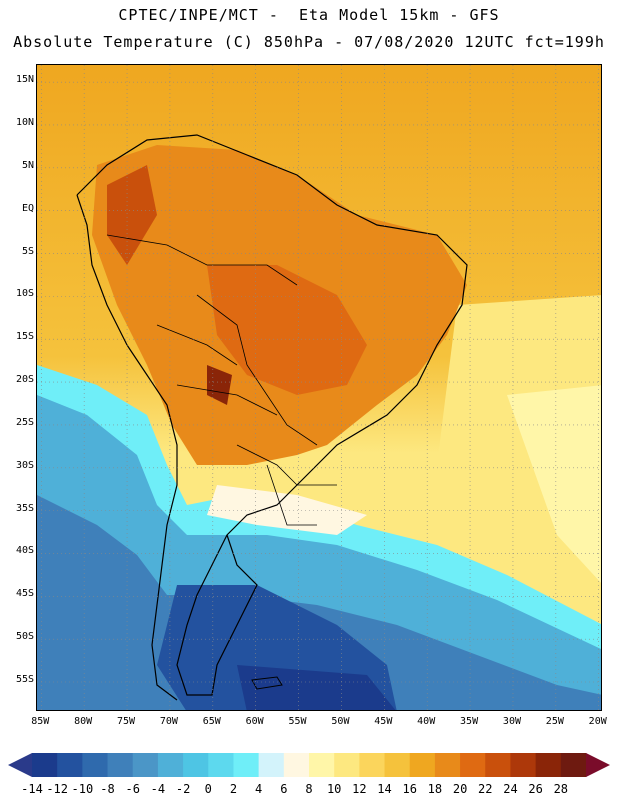  I want to click on falklands-outline, so click(267, 683).